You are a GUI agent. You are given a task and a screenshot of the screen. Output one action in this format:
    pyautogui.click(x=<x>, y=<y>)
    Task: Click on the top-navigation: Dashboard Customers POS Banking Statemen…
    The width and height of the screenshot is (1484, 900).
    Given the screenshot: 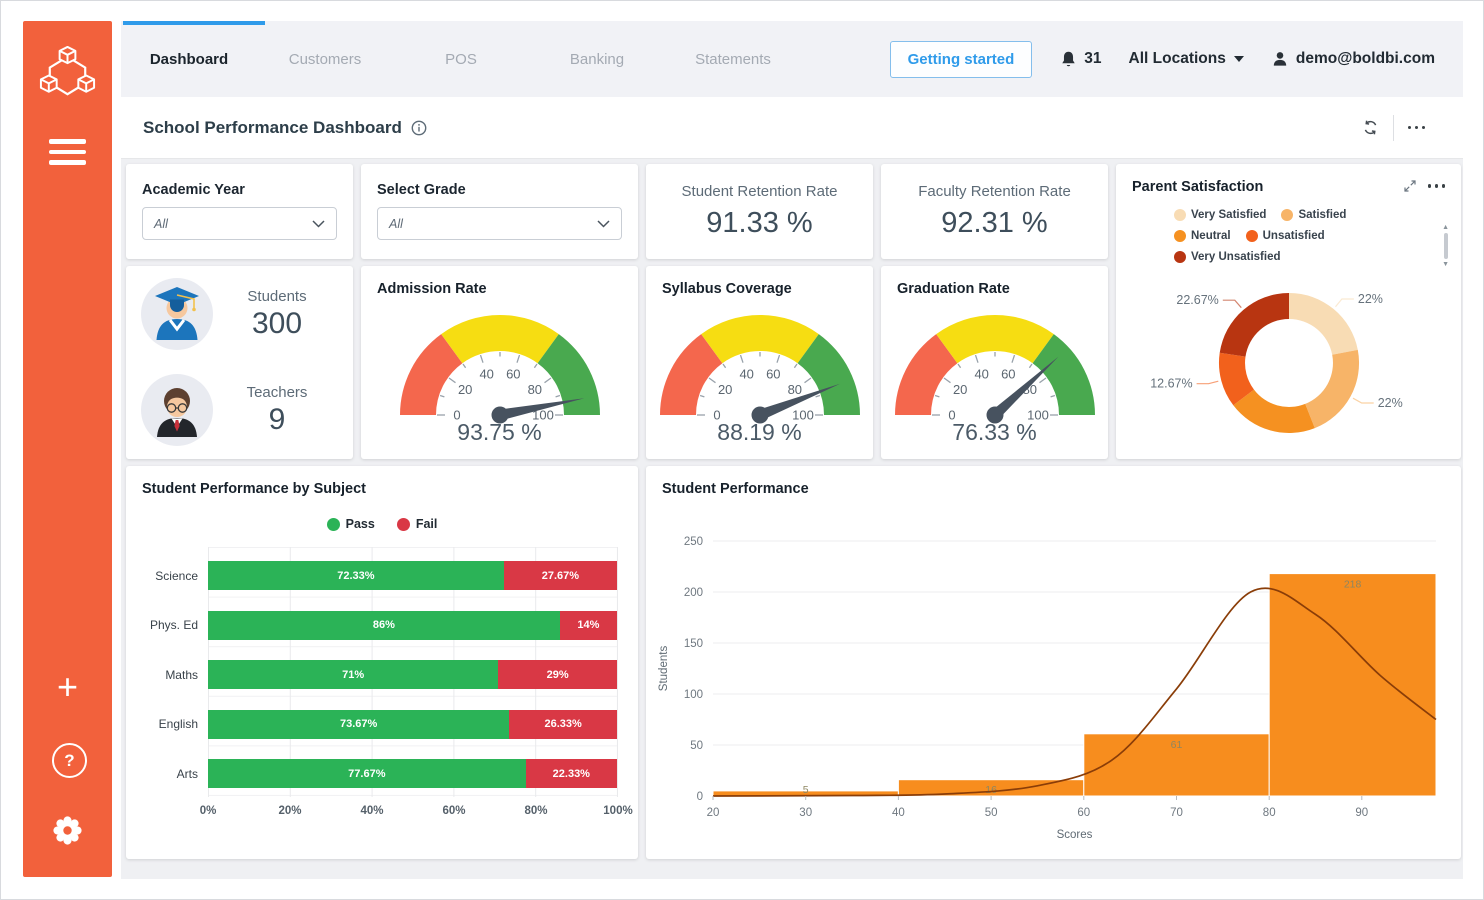 What is the action you would take?
    pyautogui.click(x=792, y=59)
    